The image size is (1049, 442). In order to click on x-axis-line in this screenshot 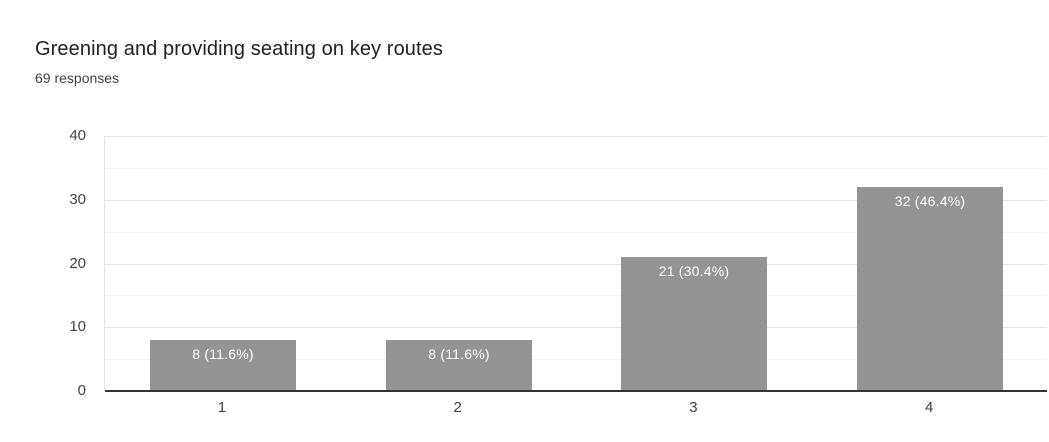, I will do `click(576, 391)`.